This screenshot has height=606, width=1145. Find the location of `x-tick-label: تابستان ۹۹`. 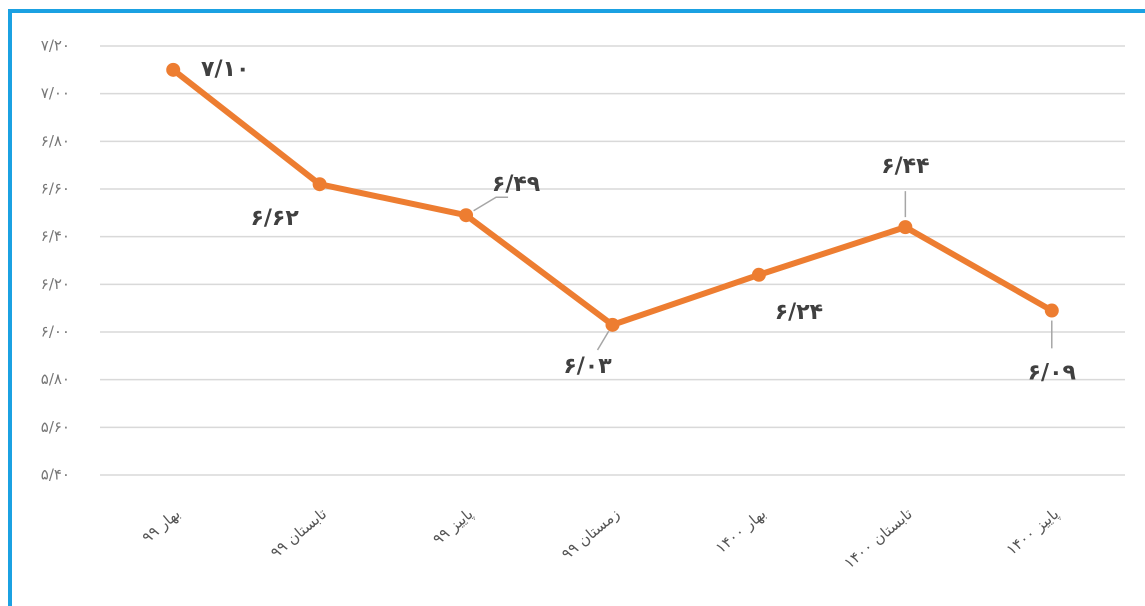

x-tick-label: تابستان ۹۹ is located at coordinates (298, 533).